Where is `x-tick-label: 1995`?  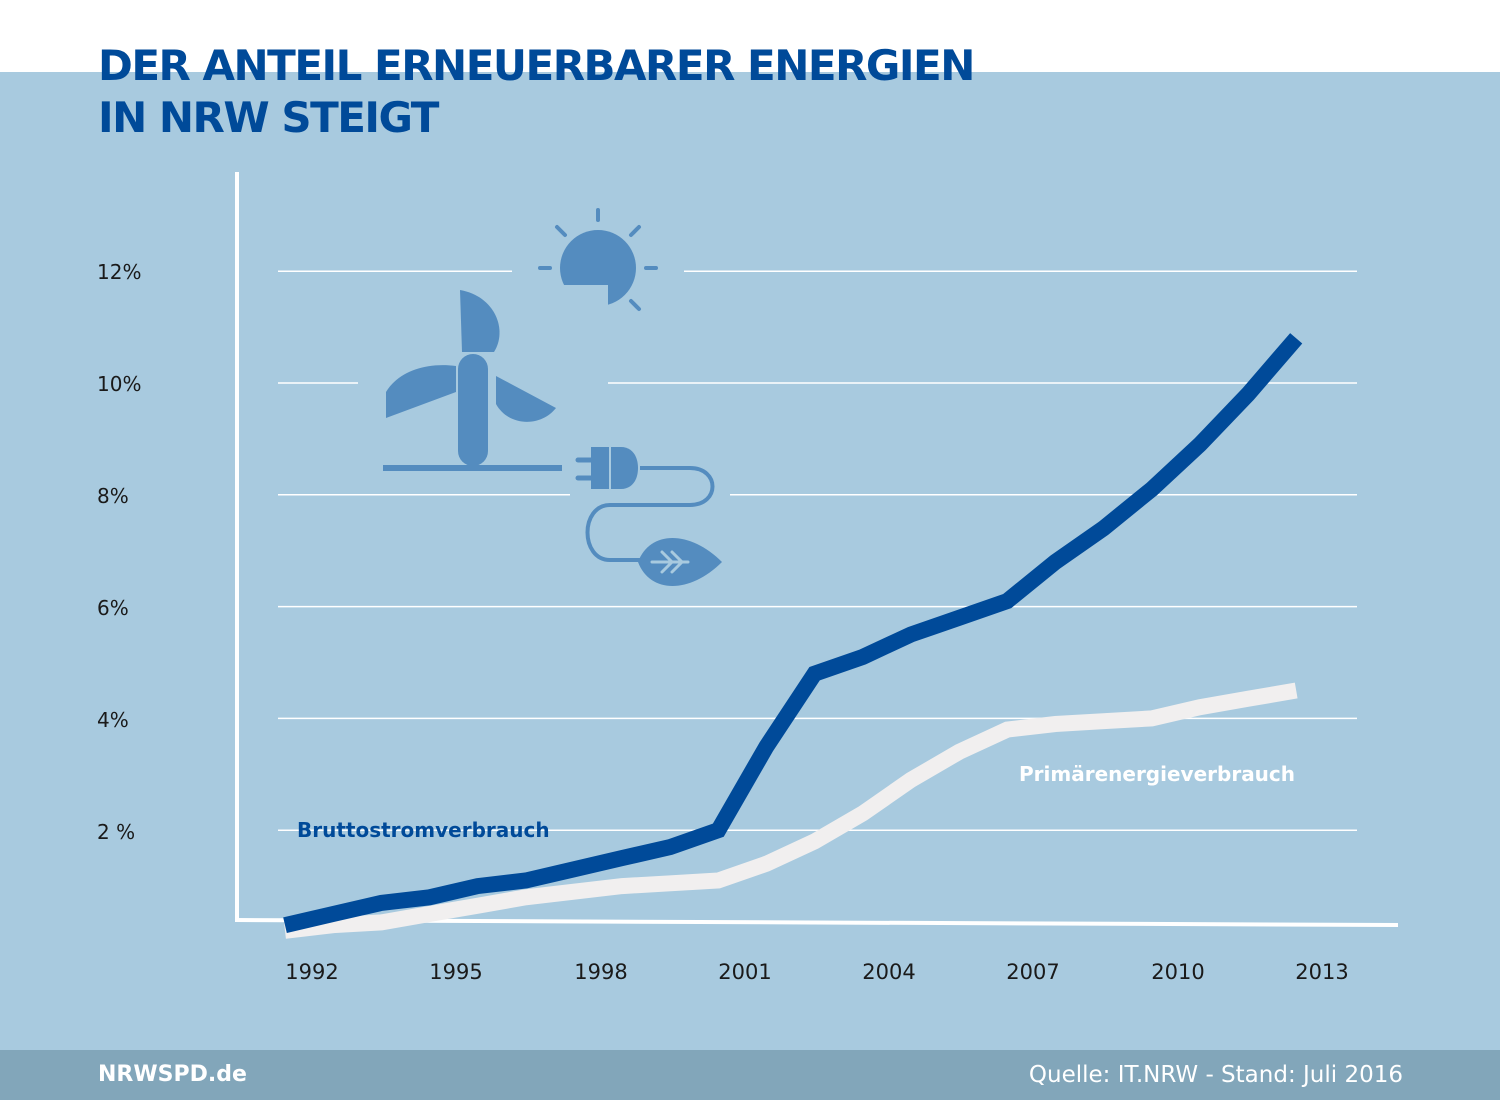 x-tick-label: 1995 is located at coordinates (455, 972).